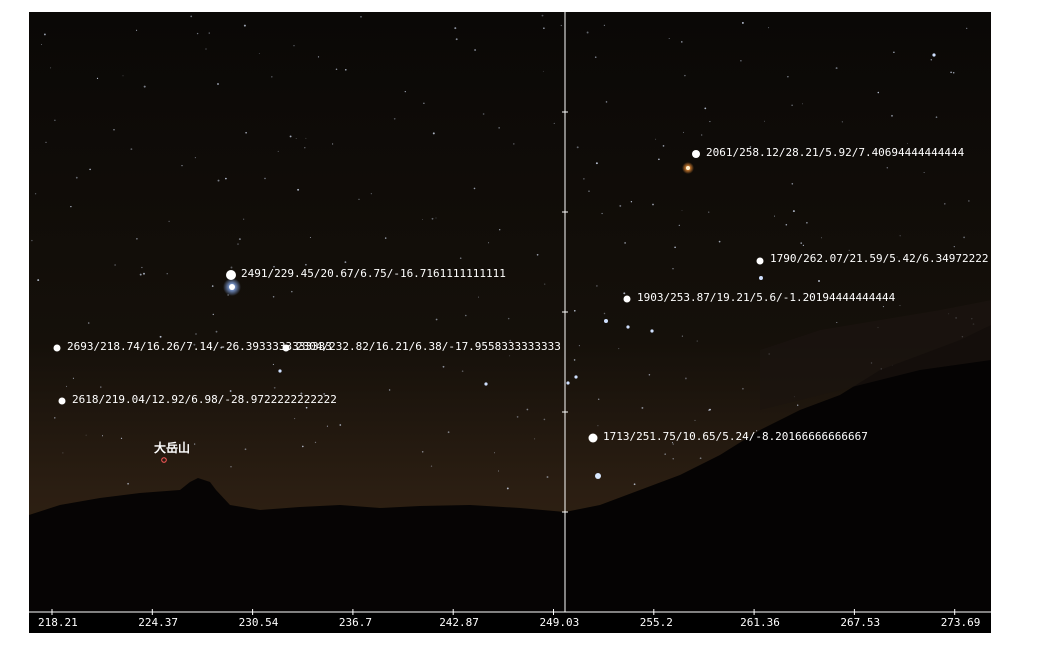 The image size is (1048, 665). What do you see at coordinates (872, 258) in the screenshot?
I see `catalog-star-1790: 1790/262.07/21.59/5.42/6.34972222` at bounding box center [872, 258].